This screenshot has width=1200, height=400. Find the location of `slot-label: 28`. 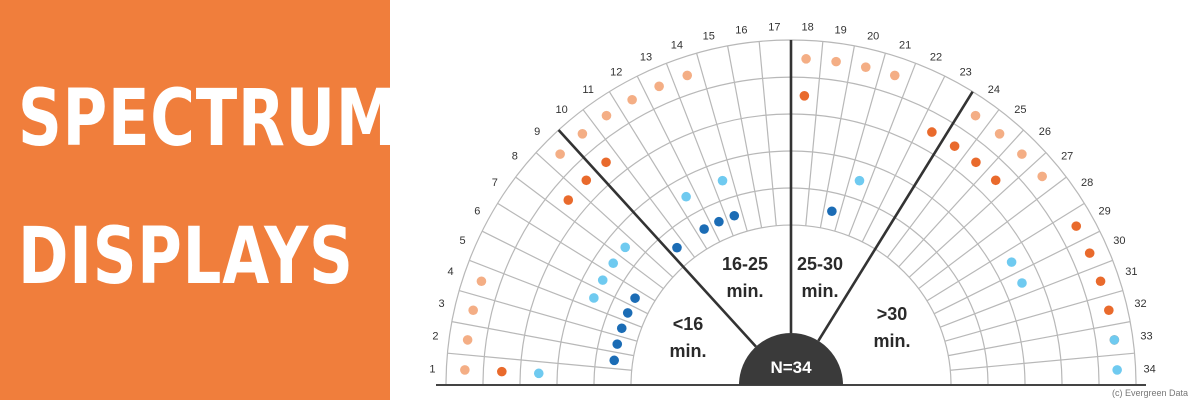

slot-label: 28 is located at coordinates (1087, 183).